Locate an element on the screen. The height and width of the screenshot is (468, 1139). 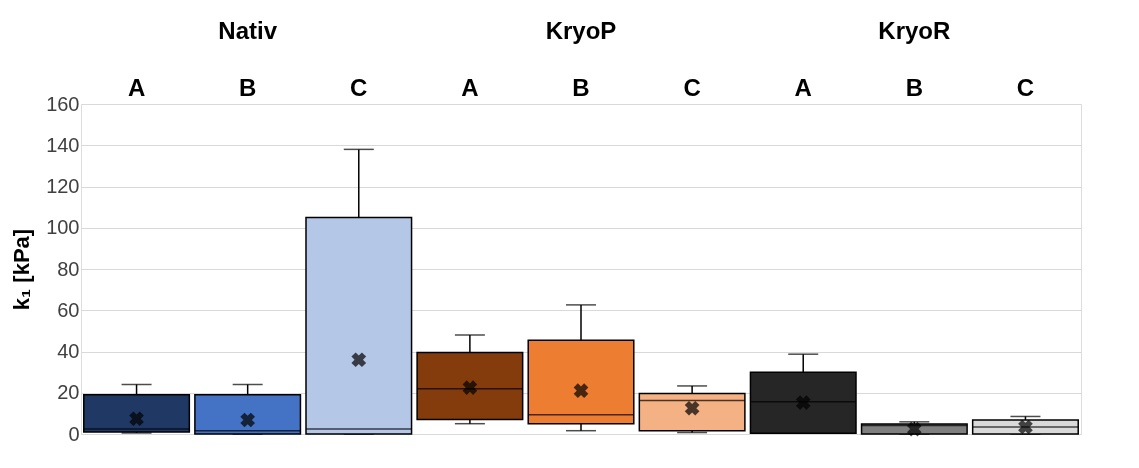
y-tick-label: 160 is located at coordinates (63, 103).